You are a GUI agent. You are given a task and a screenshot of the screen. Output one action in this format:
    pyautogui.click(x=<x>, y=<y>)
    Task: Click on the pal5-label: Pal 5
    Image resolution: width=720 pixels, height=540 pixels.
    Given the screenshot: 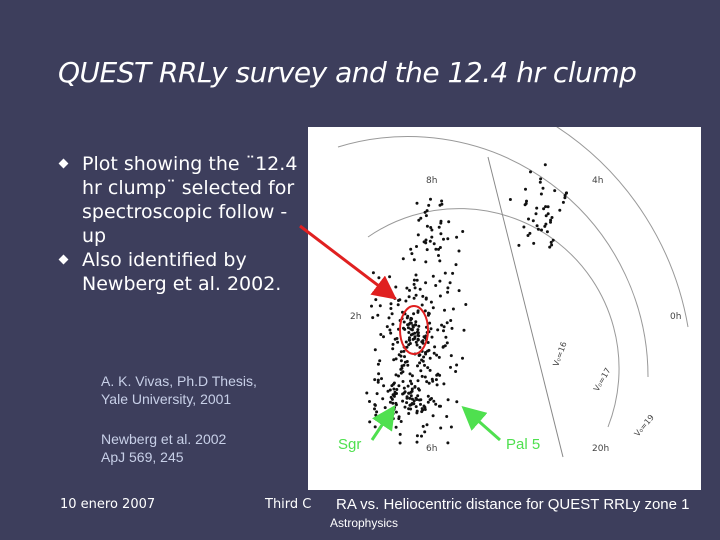 What is the action you would take?
    pyautogui.click(x=523, y=444)
    